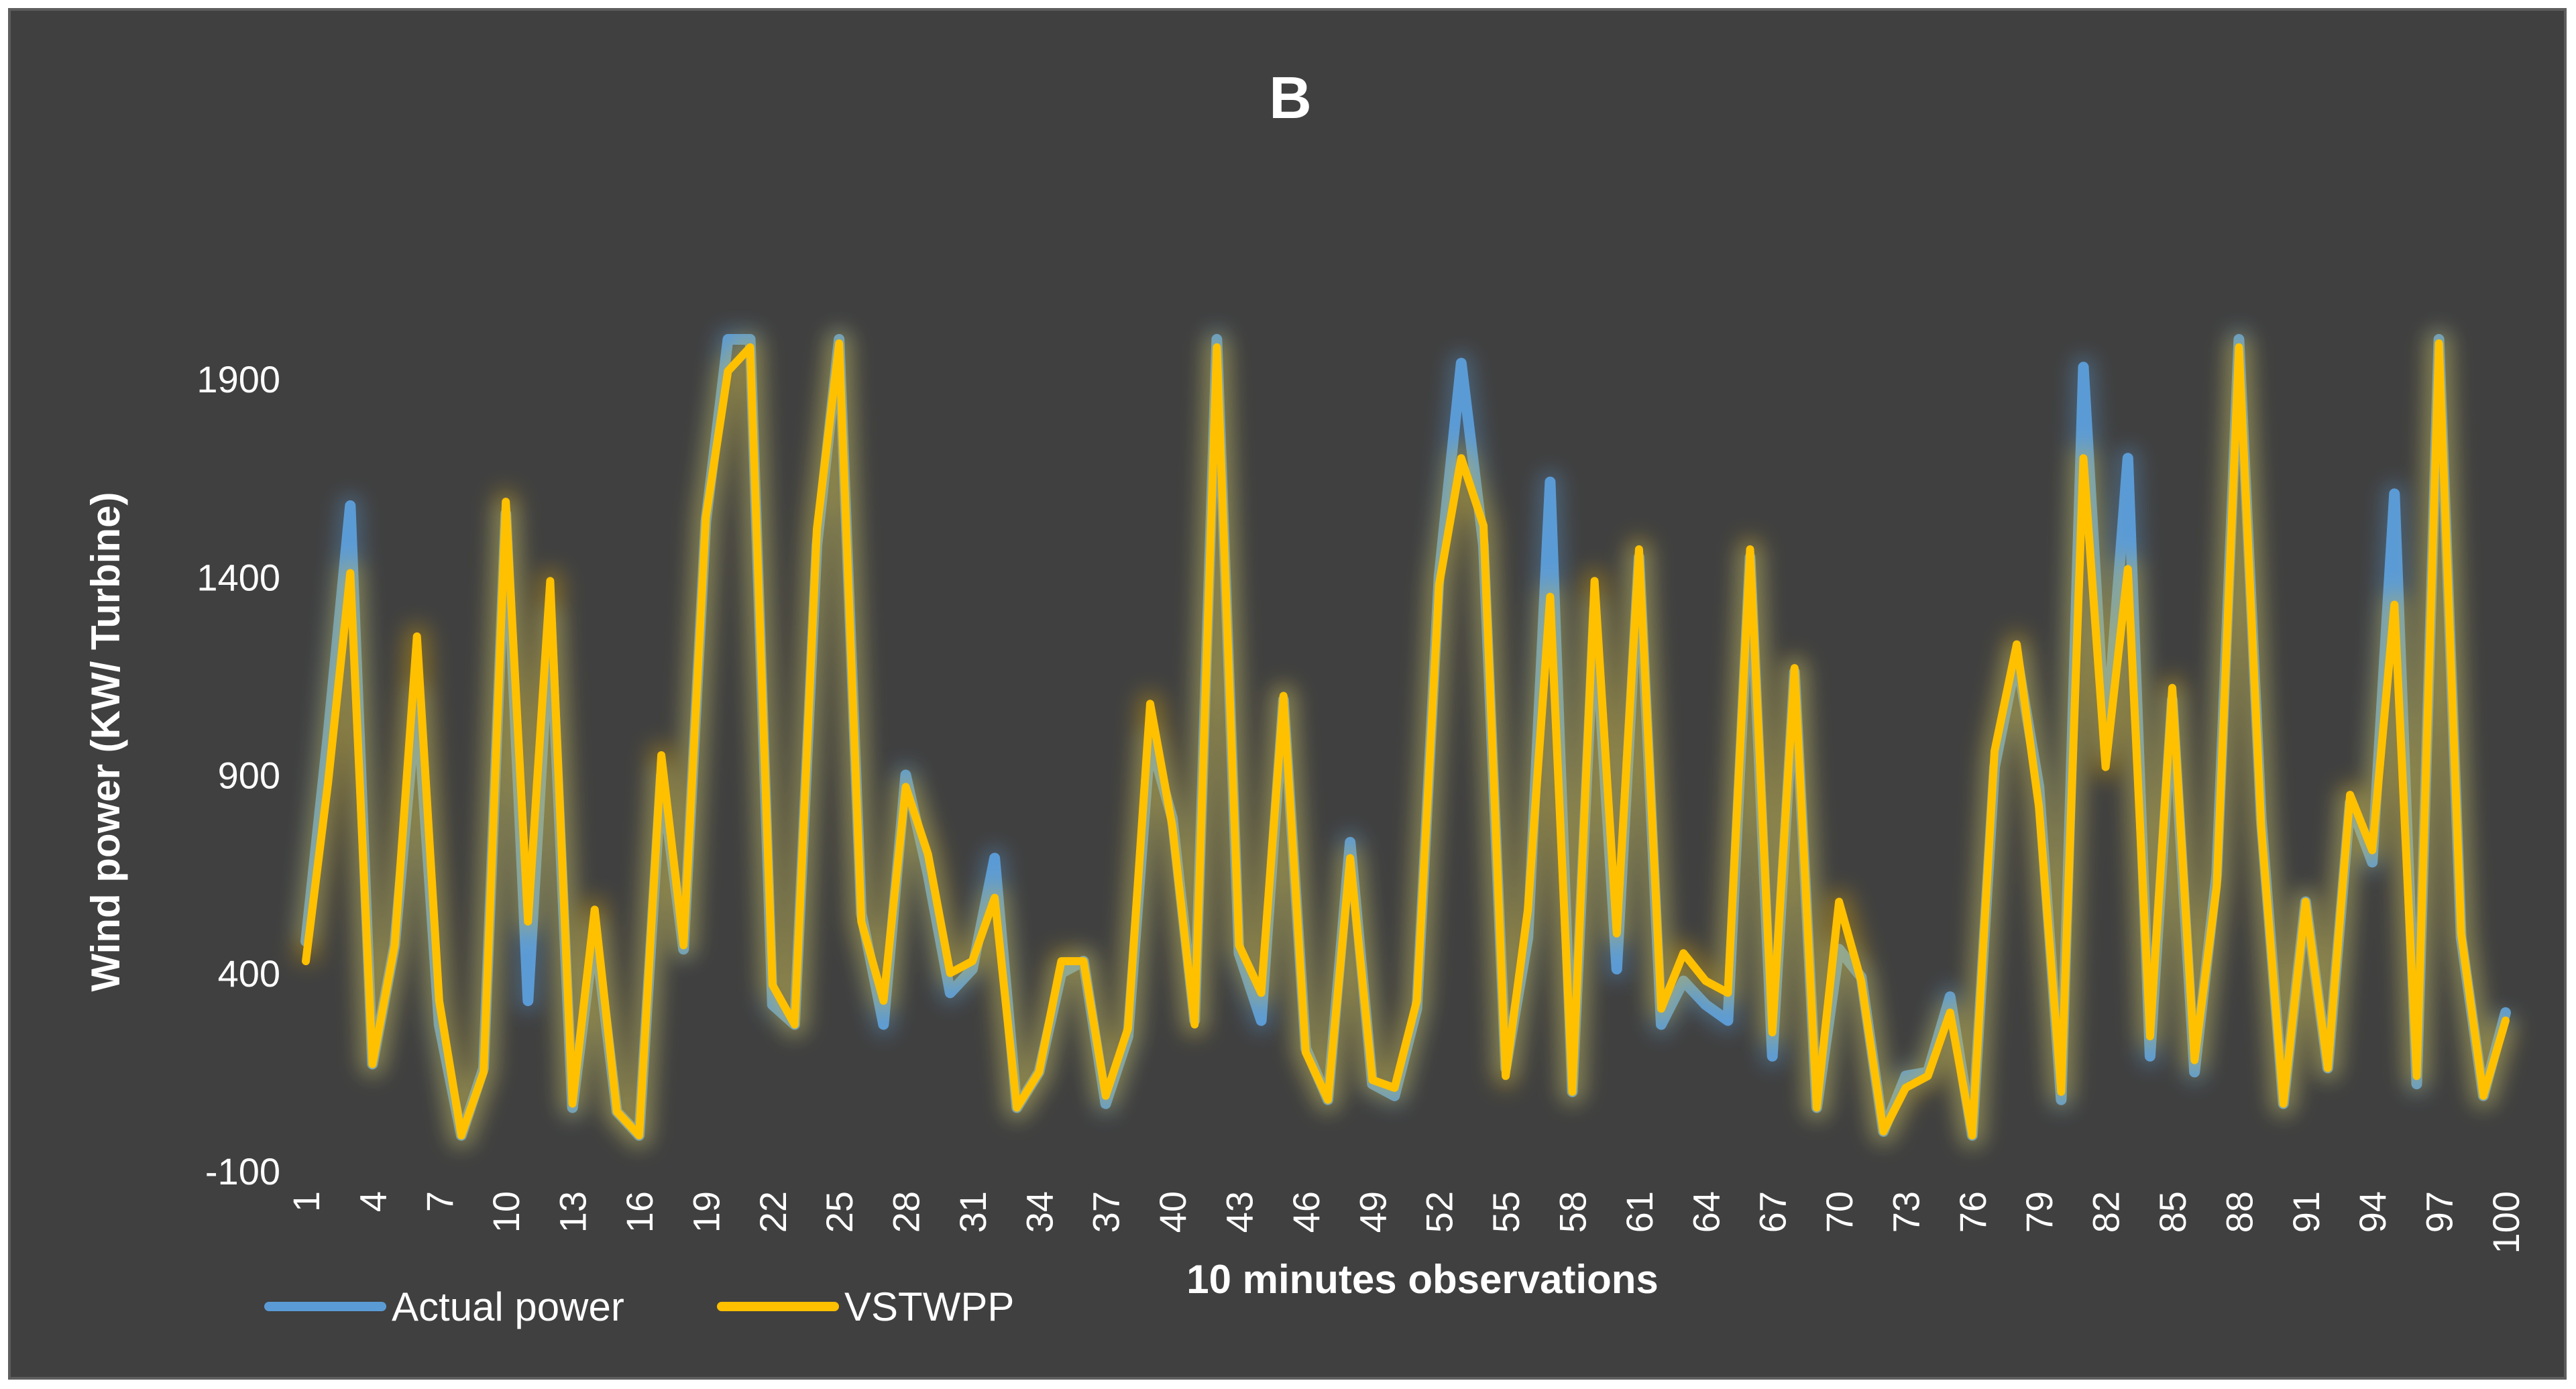 The image size is (2576, 1389). Describe the element at coordinates (1290, 97) in the screenshot. I see `chart-title: B` at that location.